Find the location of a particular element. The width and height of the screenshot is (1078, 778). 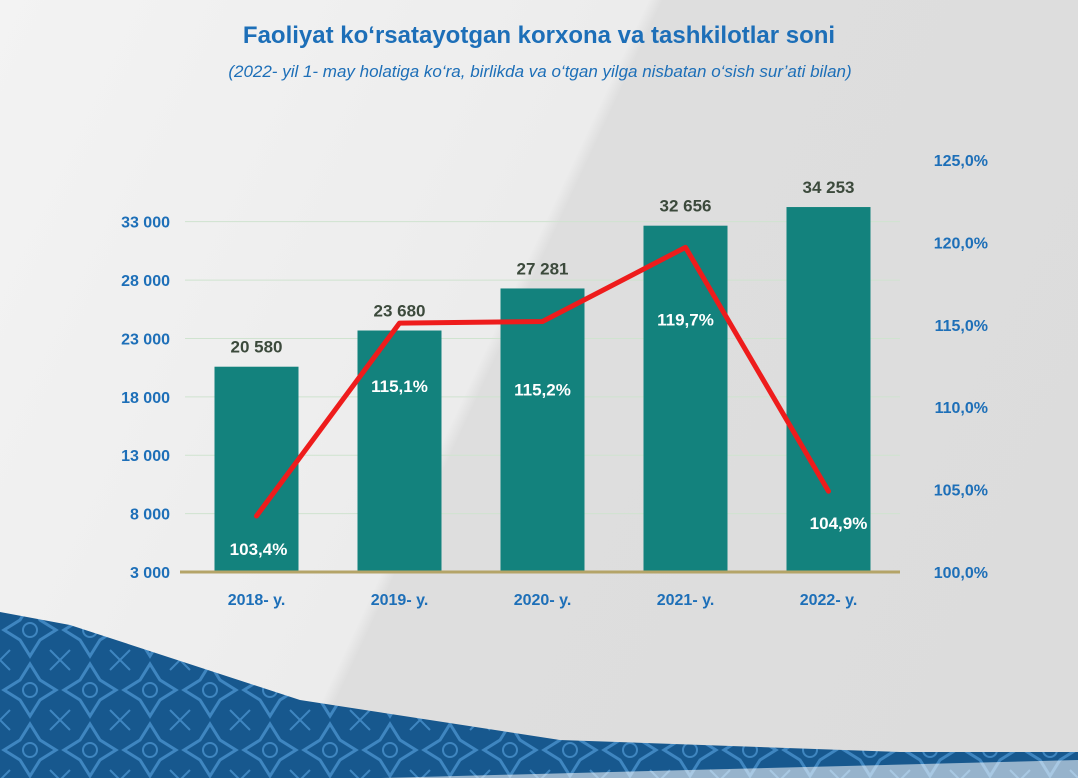

bar-value-label: 34 253 is located at coordinates (829, 187).